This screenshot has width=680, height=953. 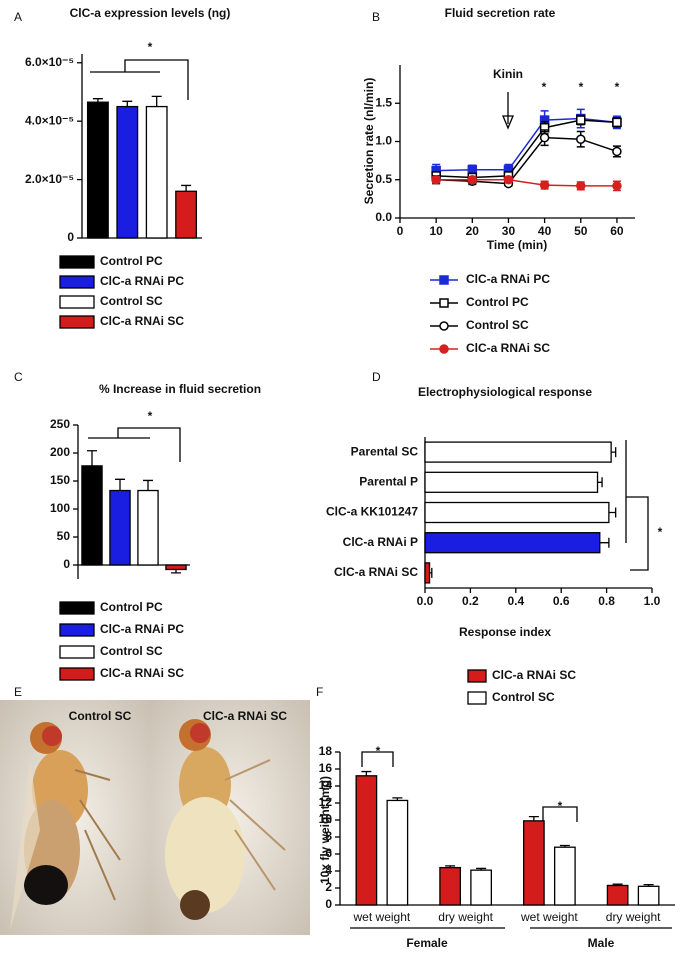 What do you see at coordinates (376, 572) in the screenshot?
I see `y-tick-label: ClC-a RNAi SC` at bounding box center [376, 572].